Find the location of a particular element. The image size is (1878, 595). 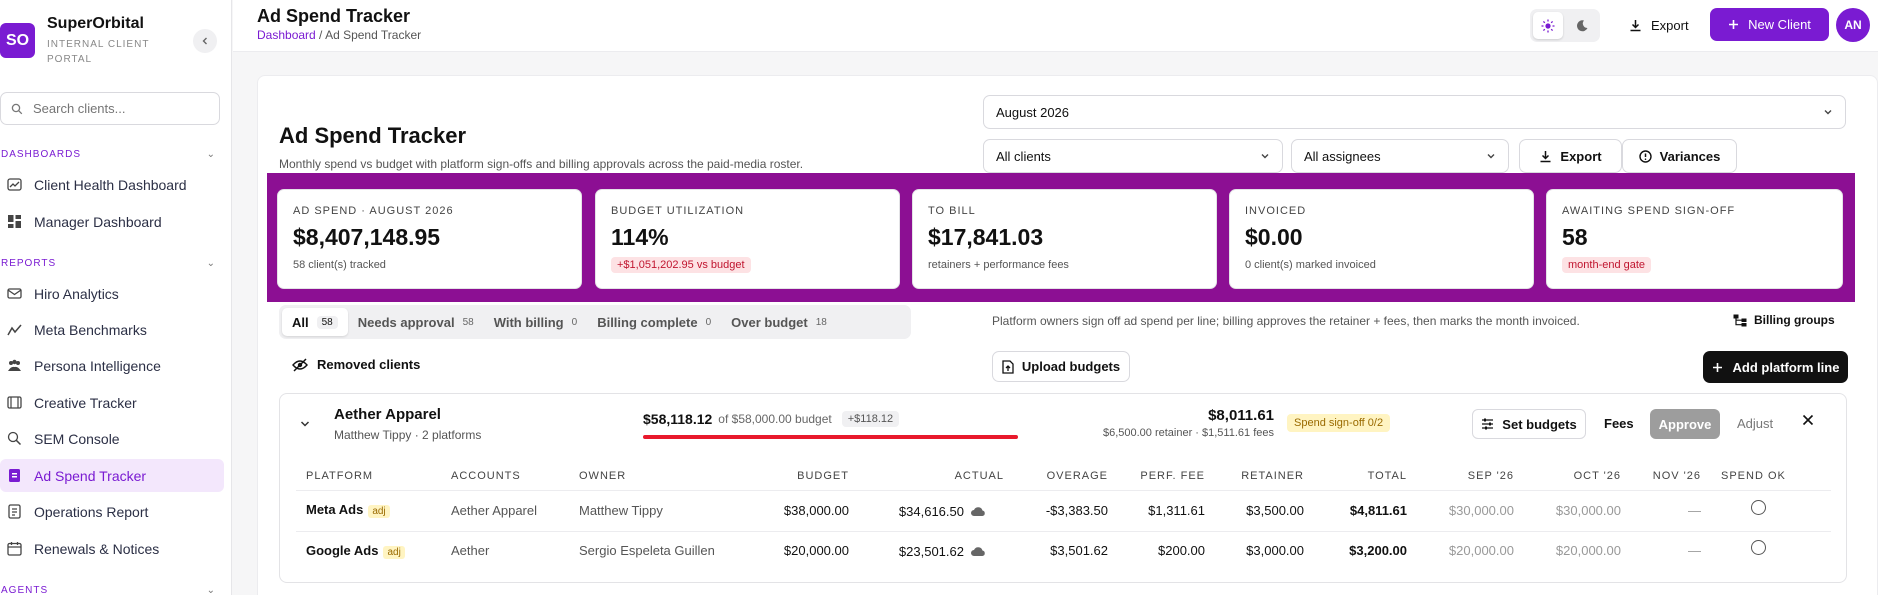

tab-billing-complete: Billing complete 0 is located at coordinates (654, 322).